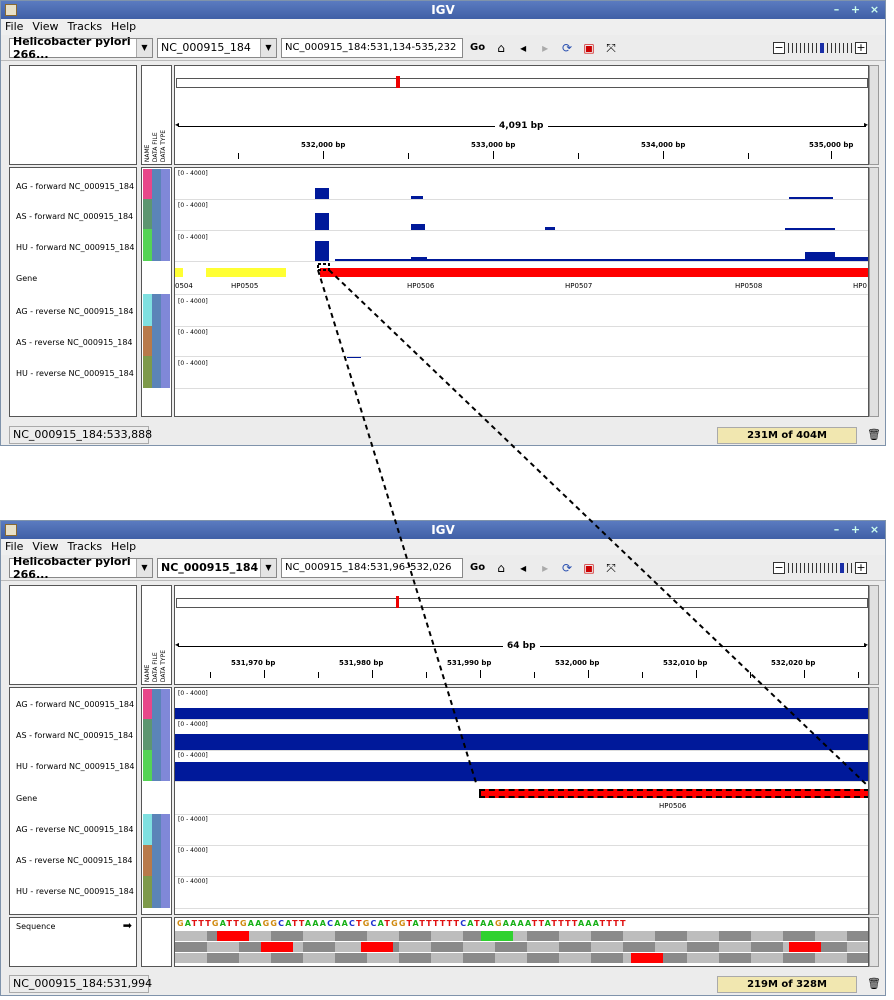  I want to click on base: T, so click(555, 923).